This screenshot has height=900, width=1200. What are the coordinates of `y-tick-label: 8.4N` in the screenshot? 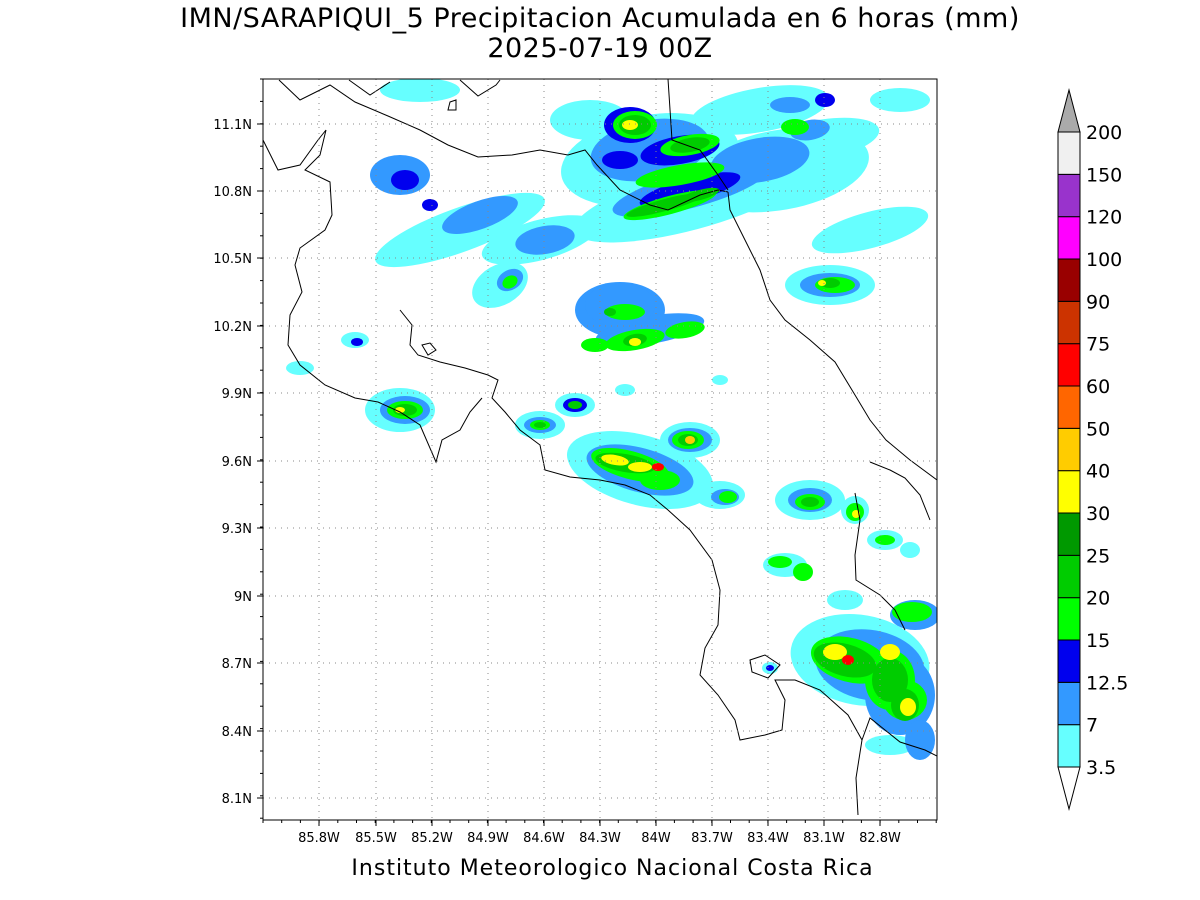 It's located at (237, 732).